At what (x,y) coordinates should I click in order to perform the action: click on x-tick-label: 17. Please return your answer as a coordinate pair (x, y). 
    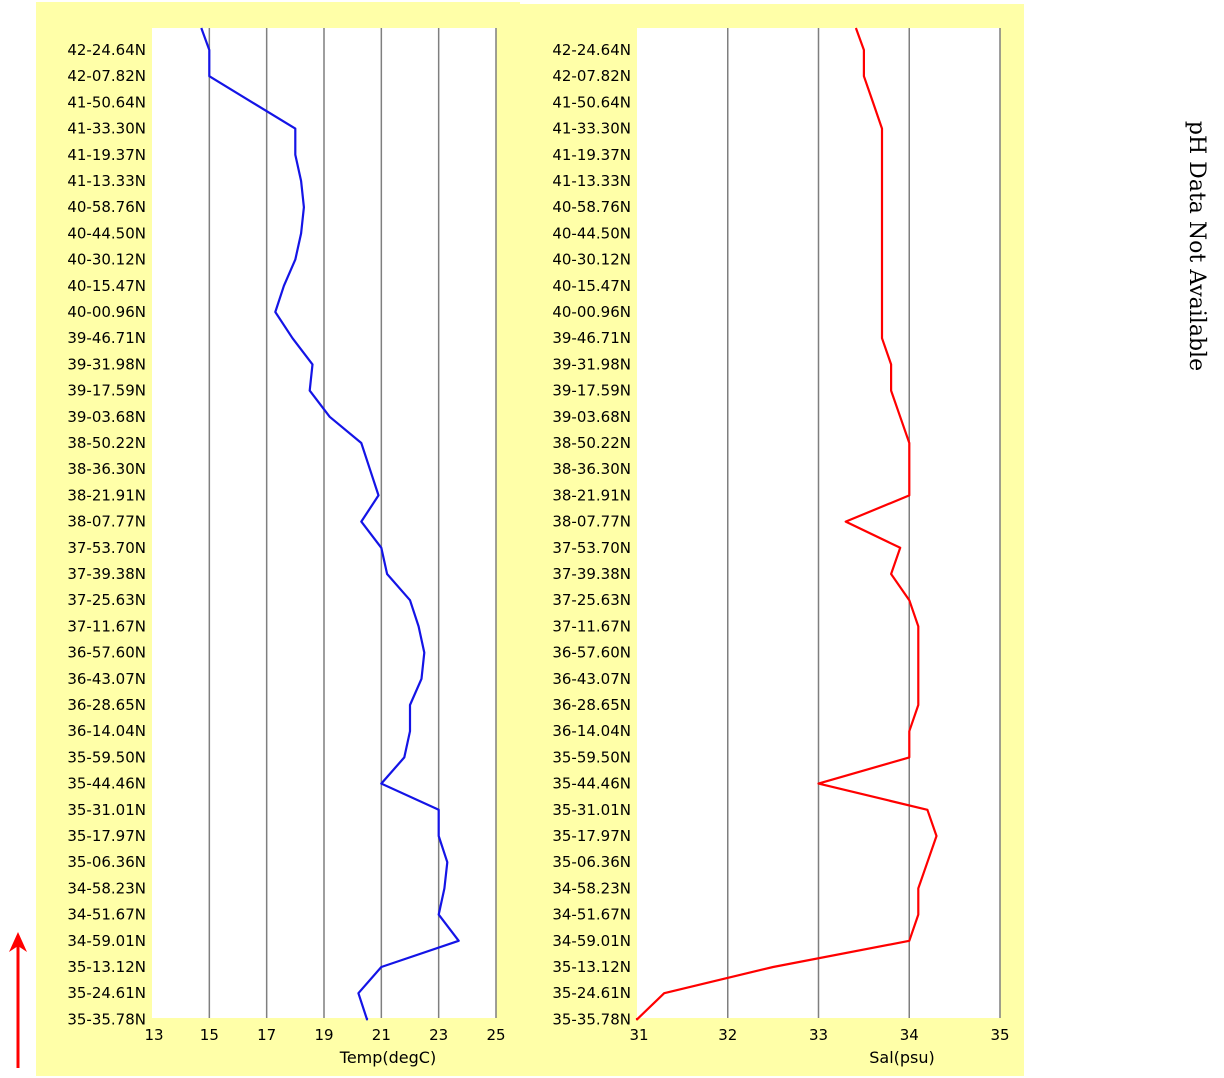
    Looking at the image, I should click on (266, 1035).